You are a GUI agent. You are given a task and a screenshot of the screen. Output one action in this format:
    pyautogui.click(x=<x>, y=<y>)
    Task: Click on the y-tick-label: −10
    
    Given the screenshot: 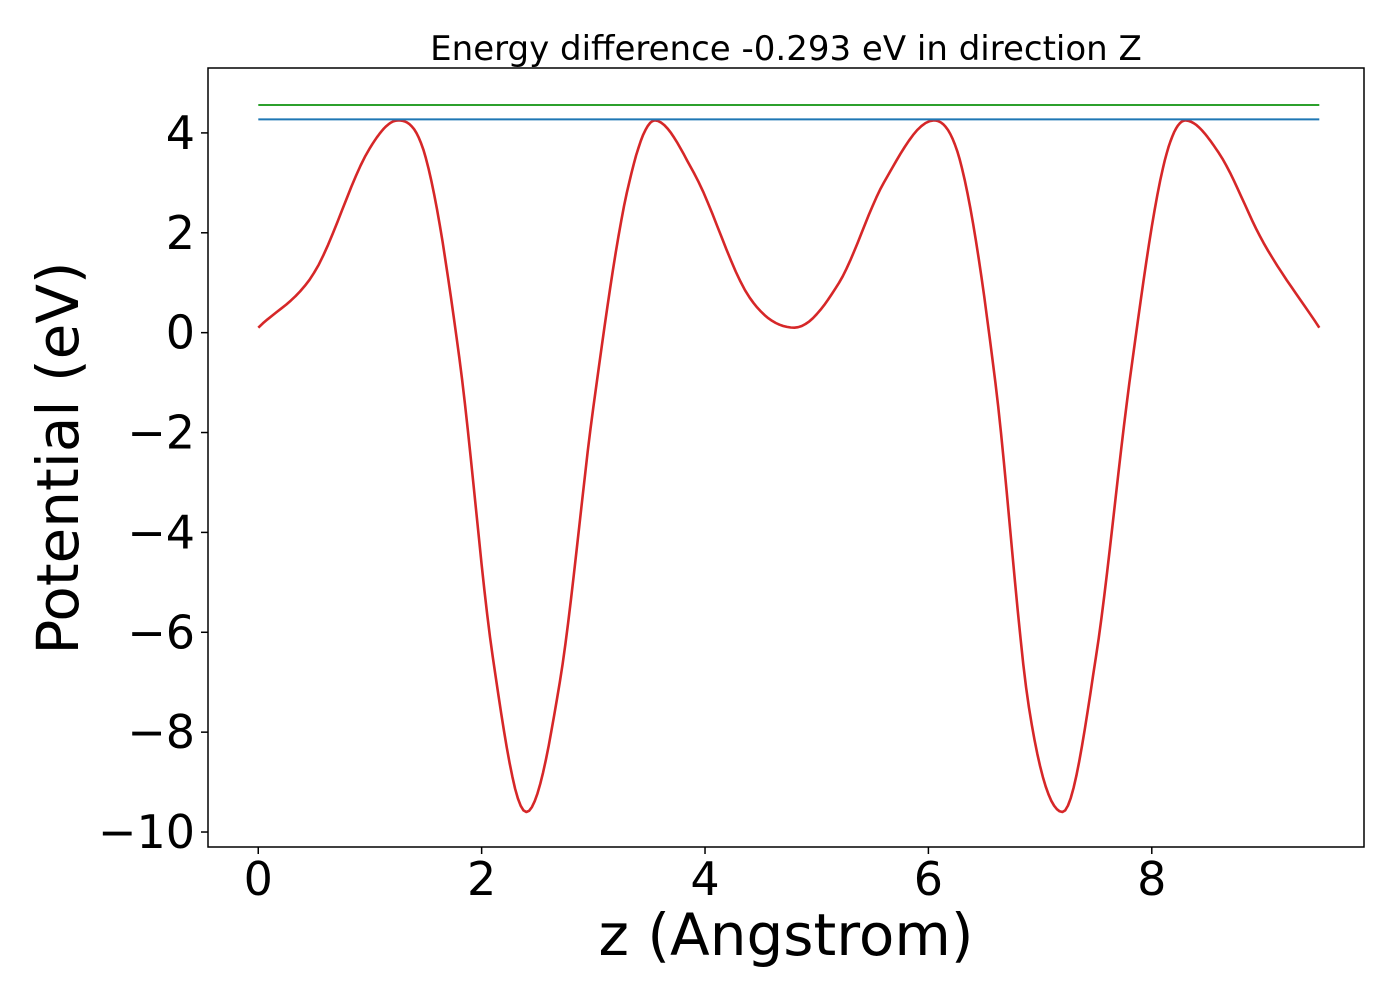 What is the action you would take?
    pyautogui.click(x=146, y=832)
    